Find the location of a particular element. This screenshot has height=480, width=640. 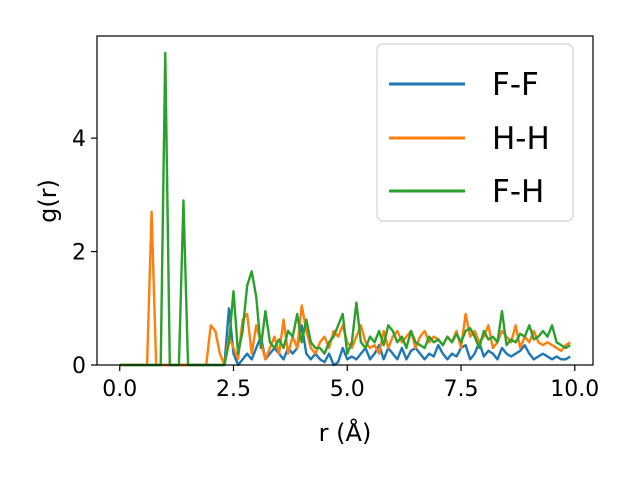

x-tick-label: 10.0 is located at coordinates (574, 389).